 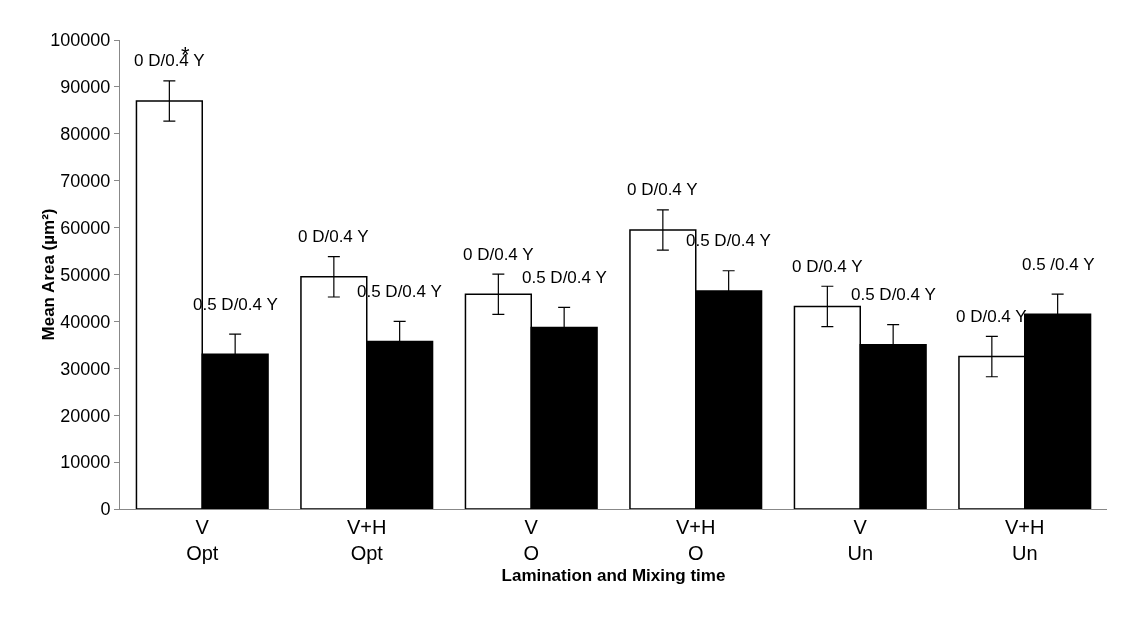 I want to click on y-tick-label: 50000, so click(x=85, y=274).